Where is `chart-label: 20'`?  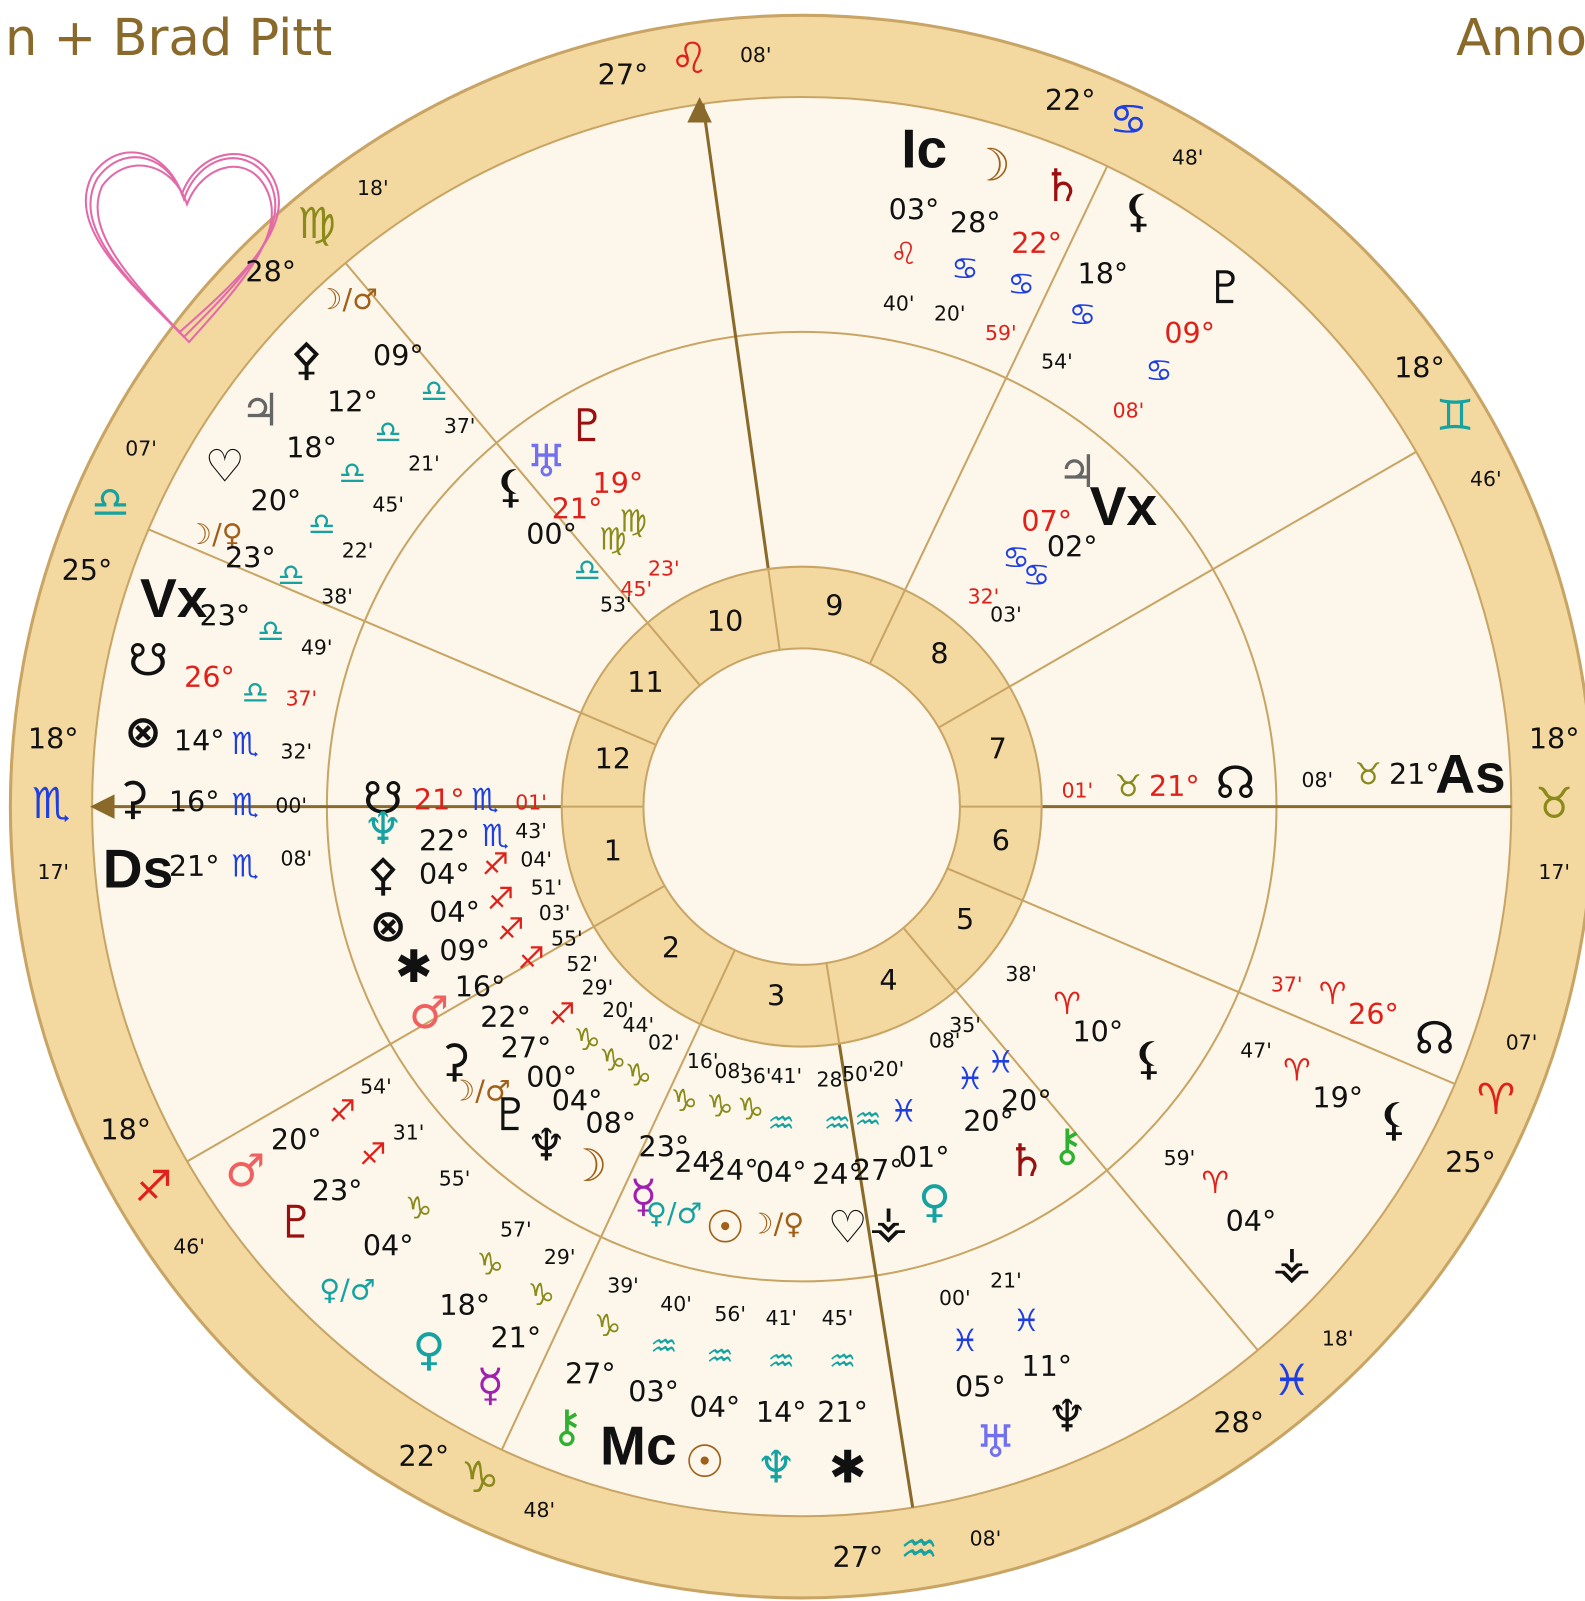
chart-label: 20' is located at coordinates (889, 1069).